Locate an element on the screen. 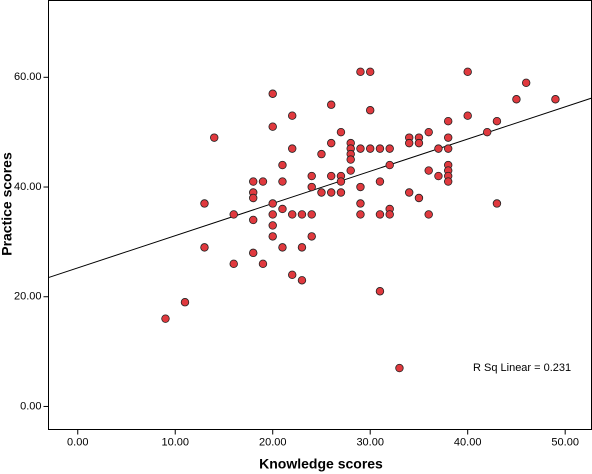 Image resolution: width=592 pixels, height=474 pixels. x-tick-label: 30.00 is located at coordinates (370, 442).